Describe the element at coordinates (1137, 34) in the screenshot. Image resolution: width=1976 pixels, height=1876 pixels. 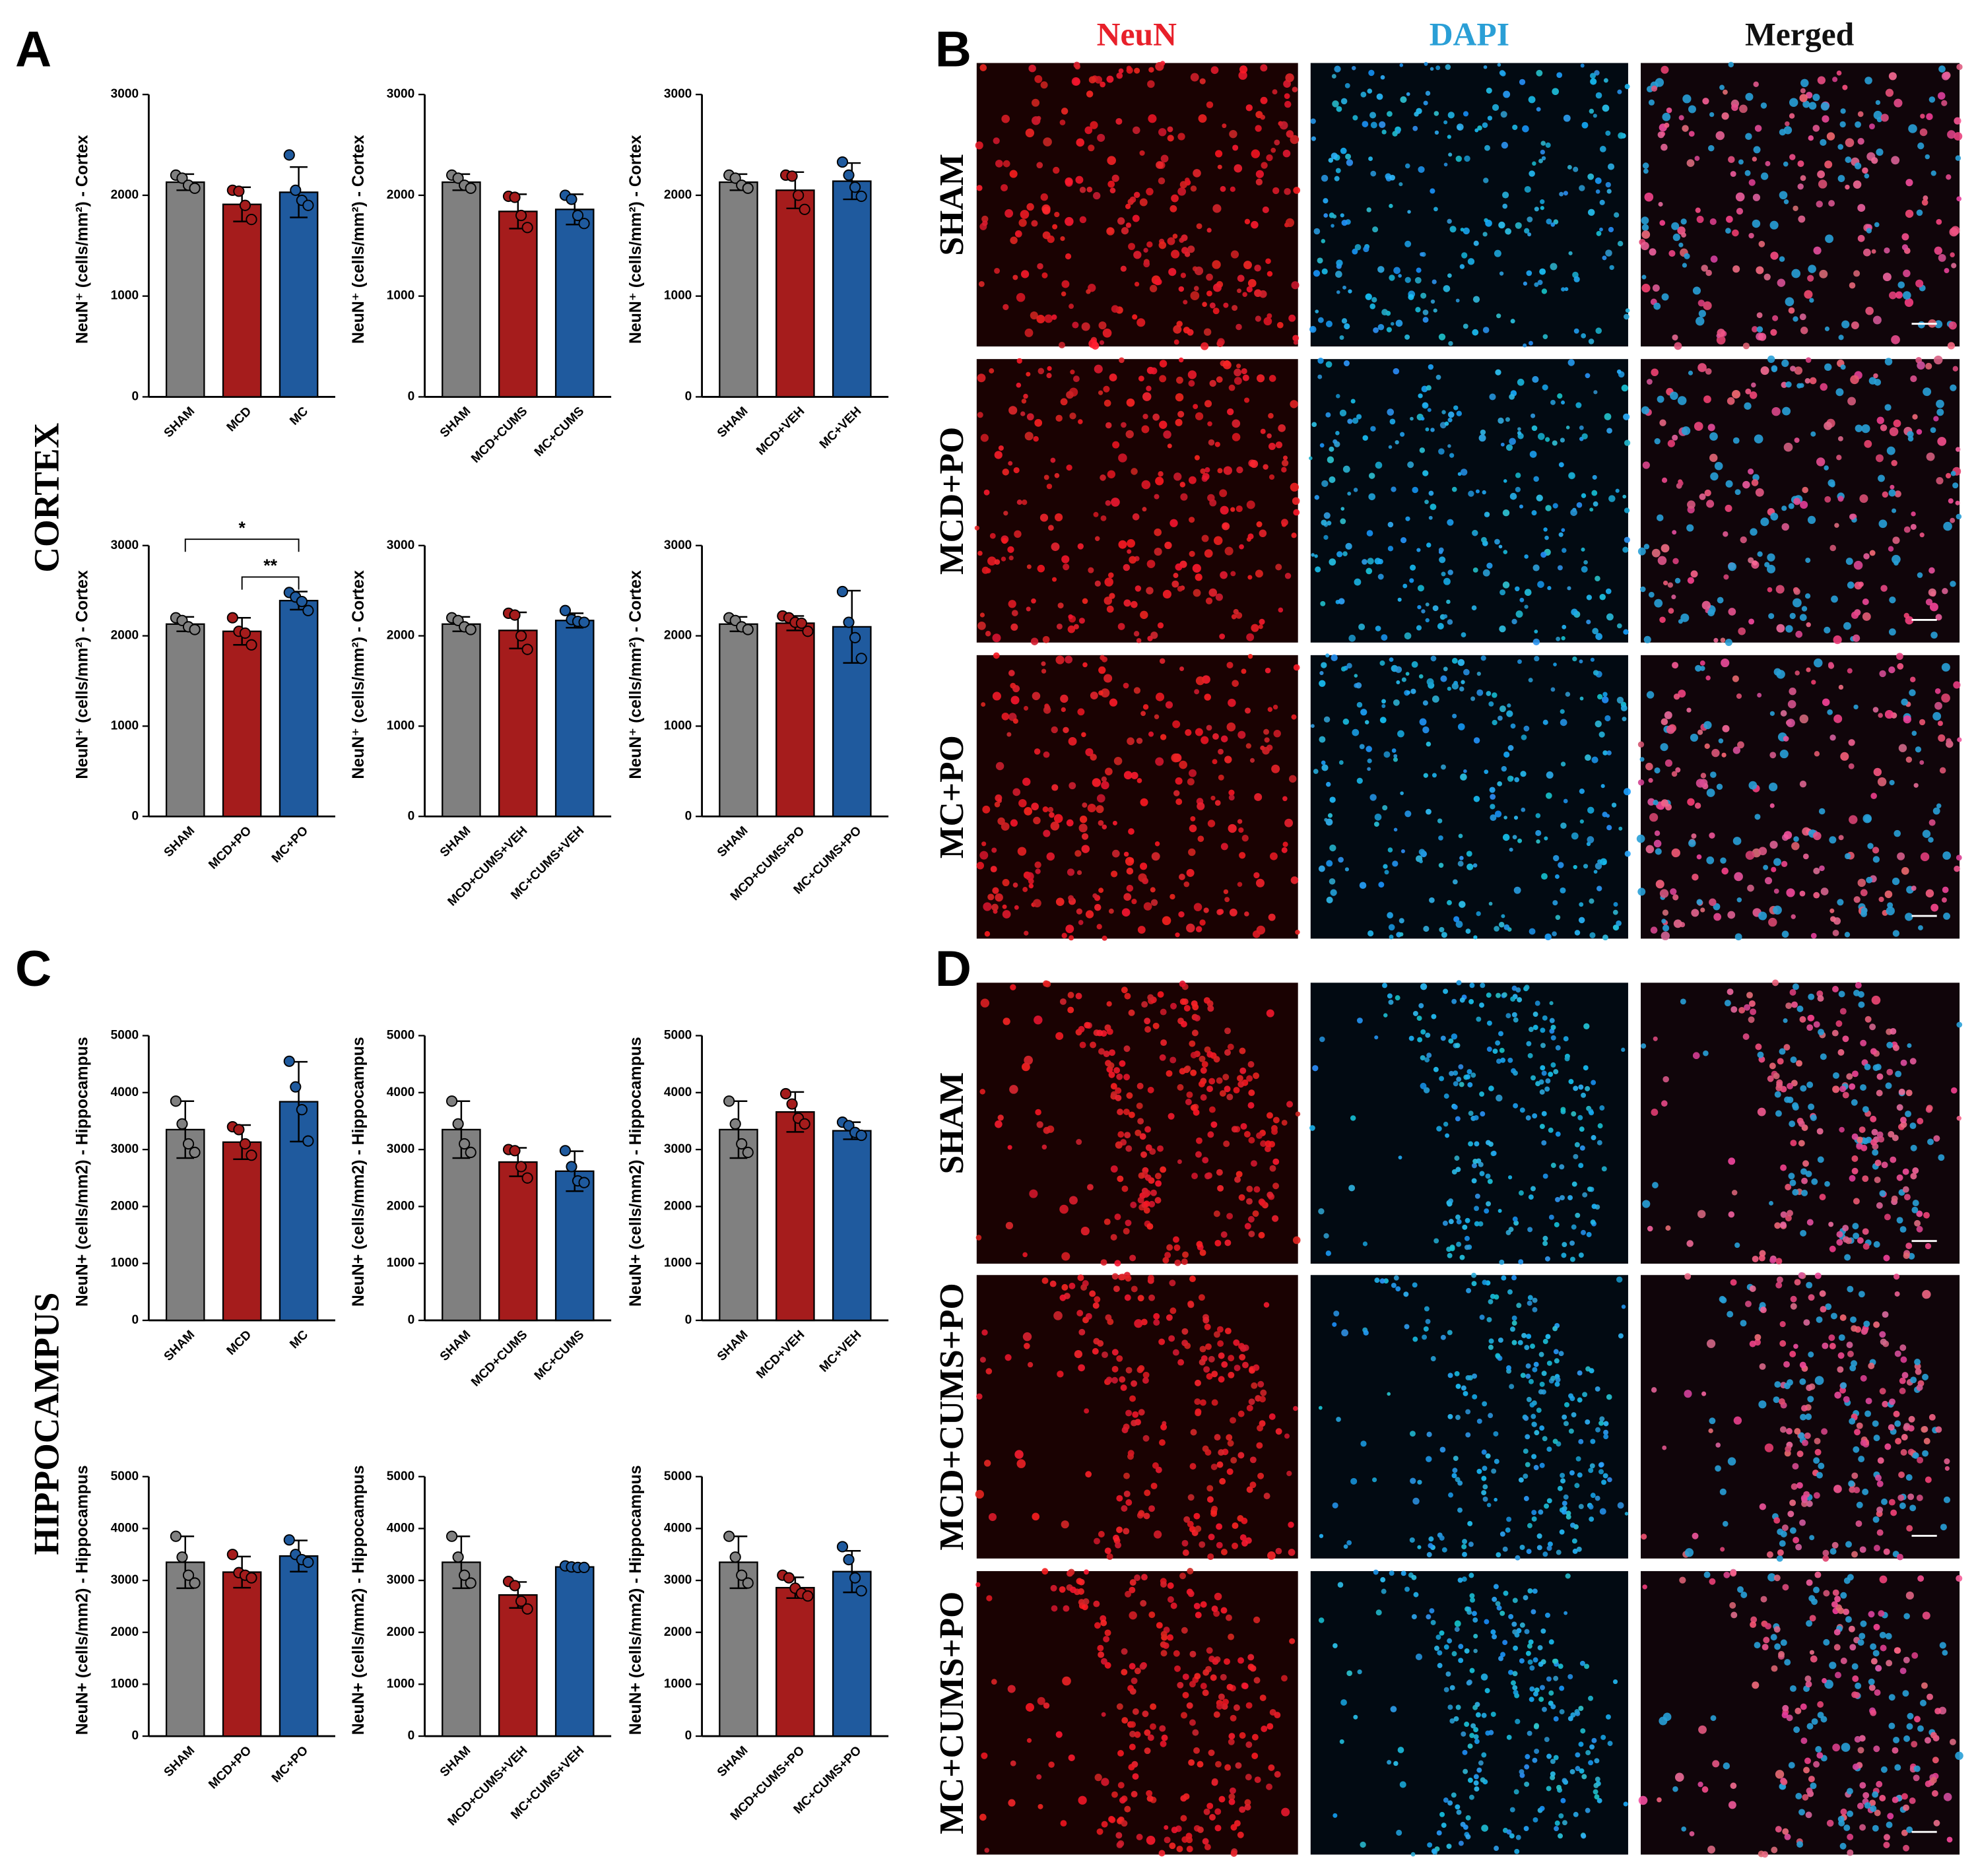
I see `channel-title: NeuN` at that location.